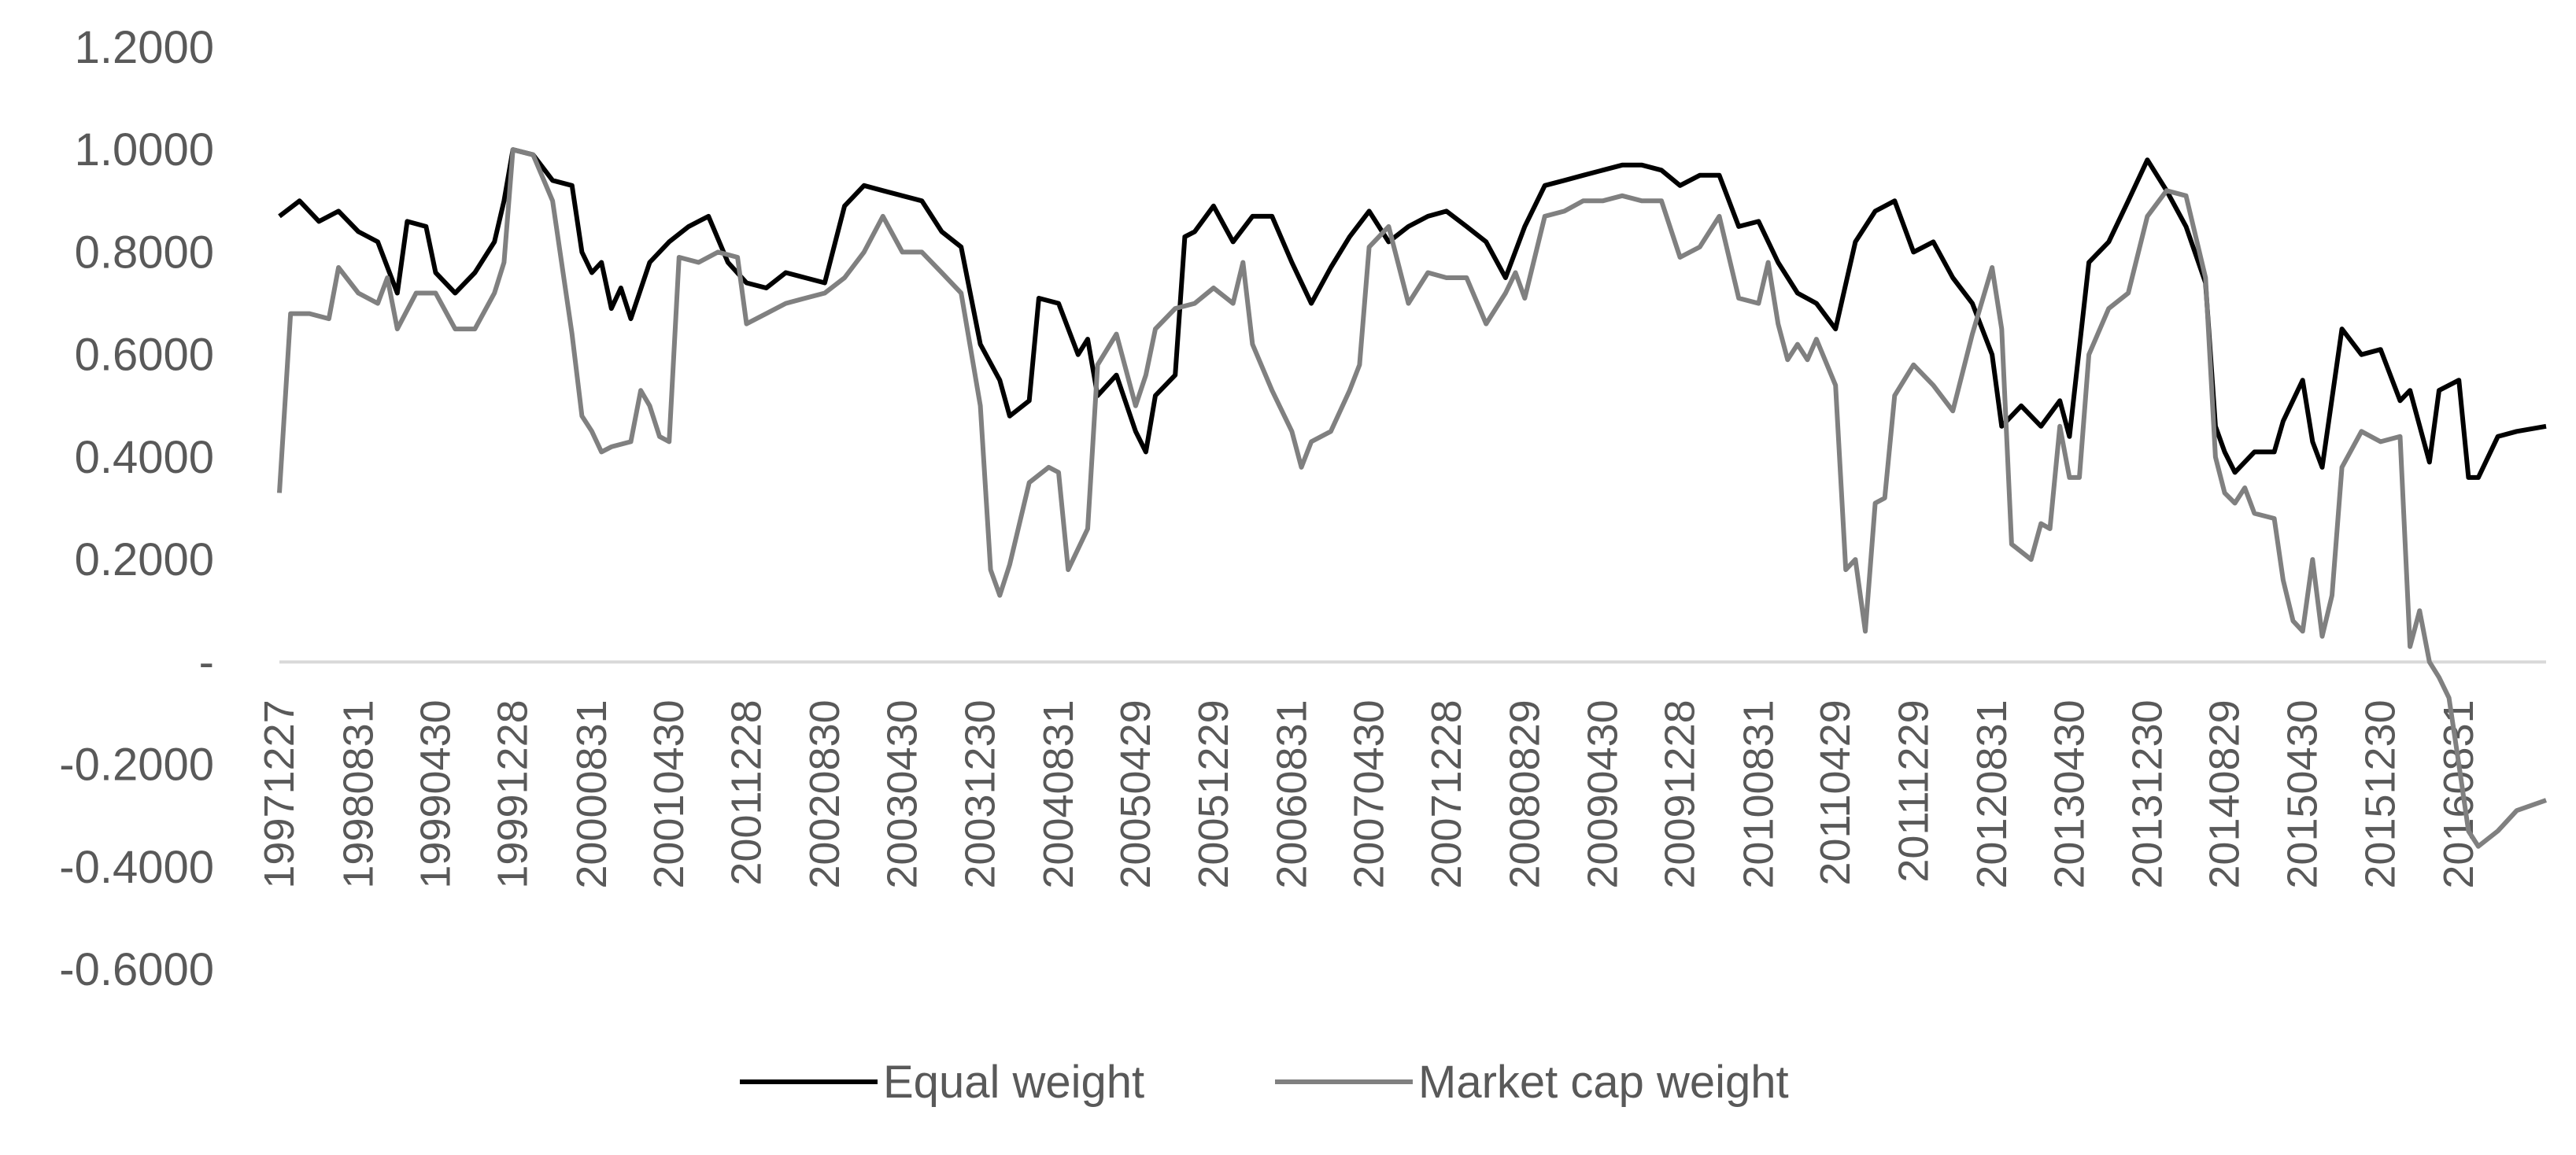  Describe the element at coordinates (1135, 793) in the screenshot. I see `x-tick-label: 20050429` at that location.